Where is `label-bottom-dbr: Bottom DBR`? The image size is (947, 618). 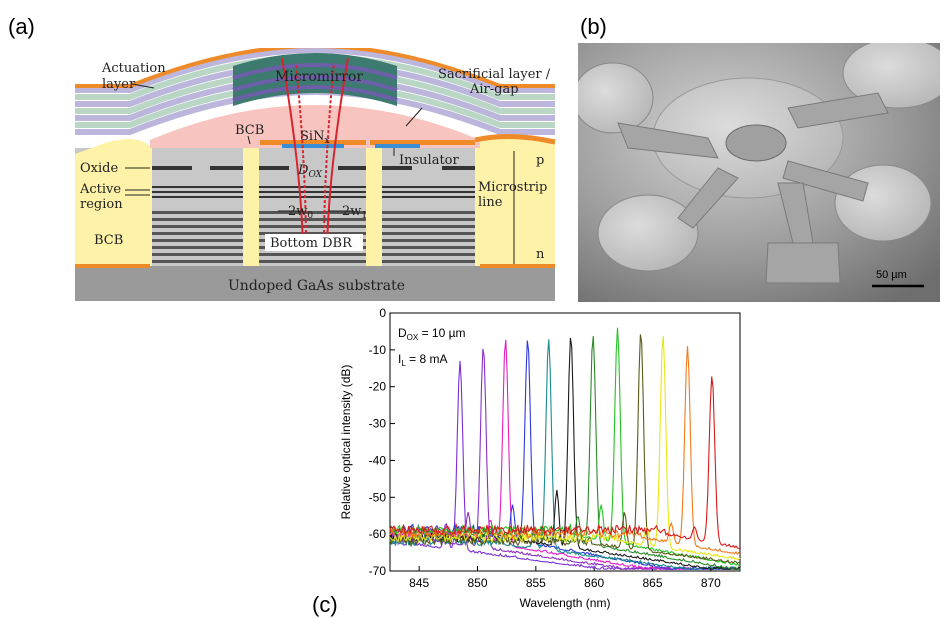 label-bottom-dbr: Bottom DBR is located at coordinates (311, 243).